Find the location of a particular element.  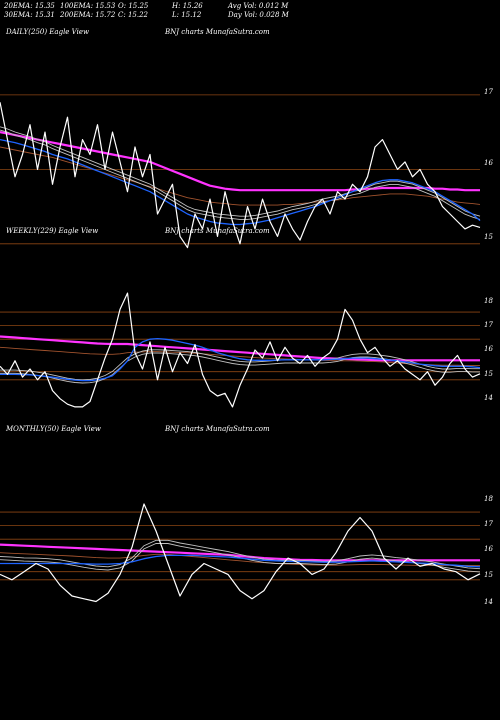

header-stat-1-1: 20EMA: 15.35 is located at coordinates (29, 6).